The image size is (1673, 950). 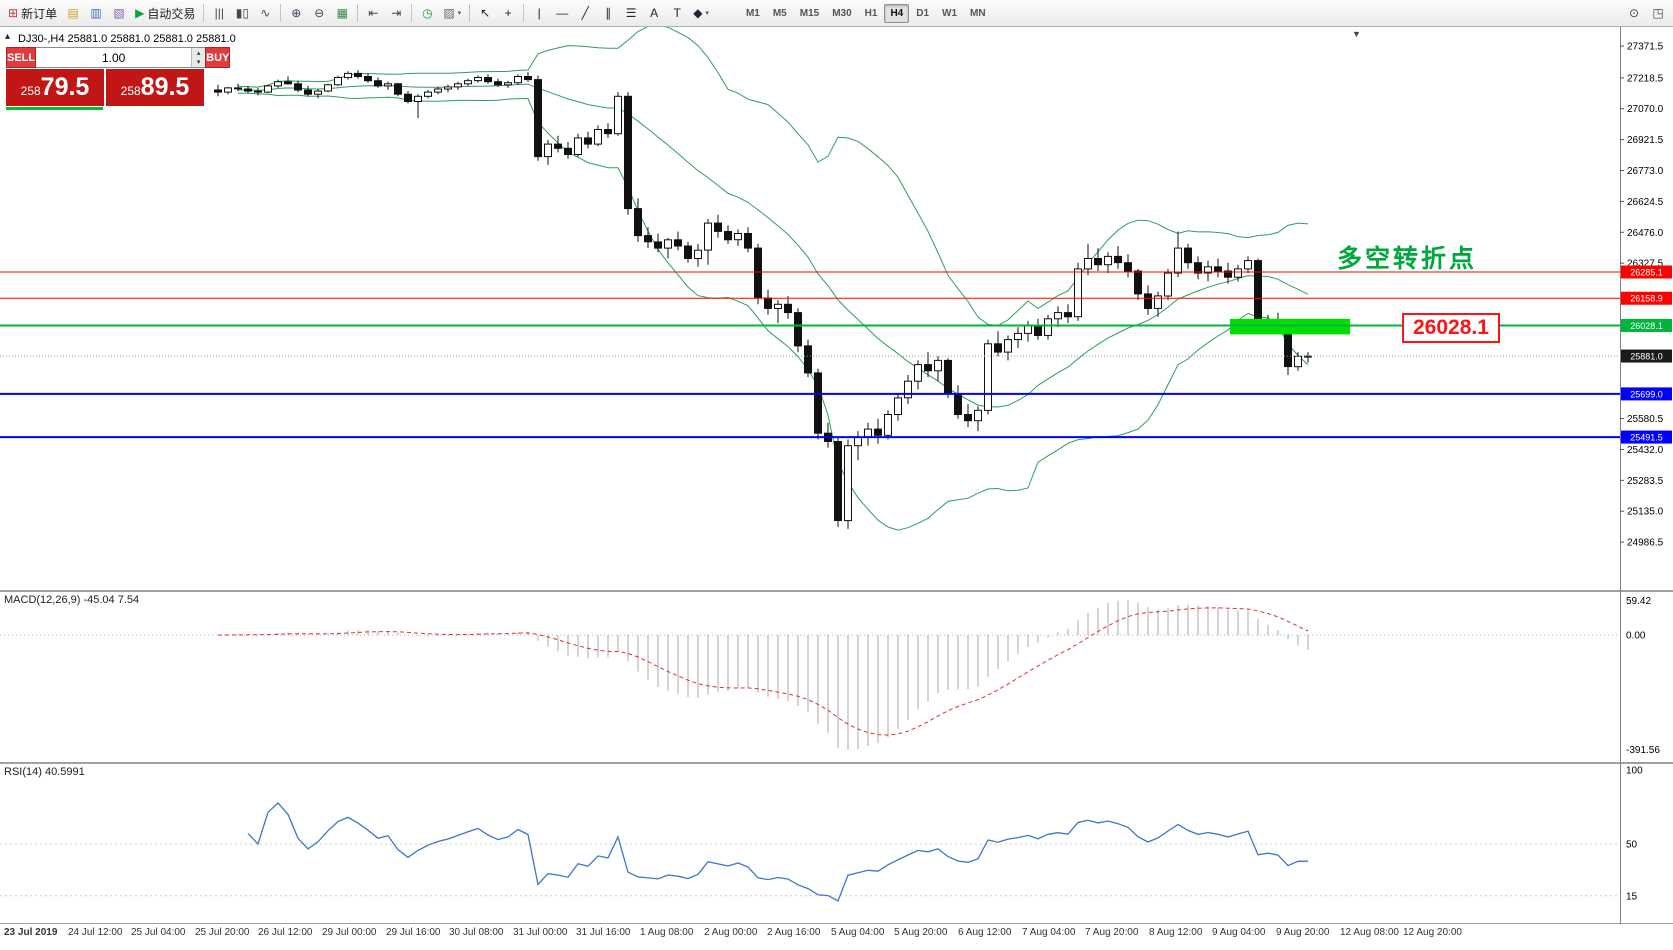 I want to click on spin-up-icon: ▴, so click(x=199, y=53).